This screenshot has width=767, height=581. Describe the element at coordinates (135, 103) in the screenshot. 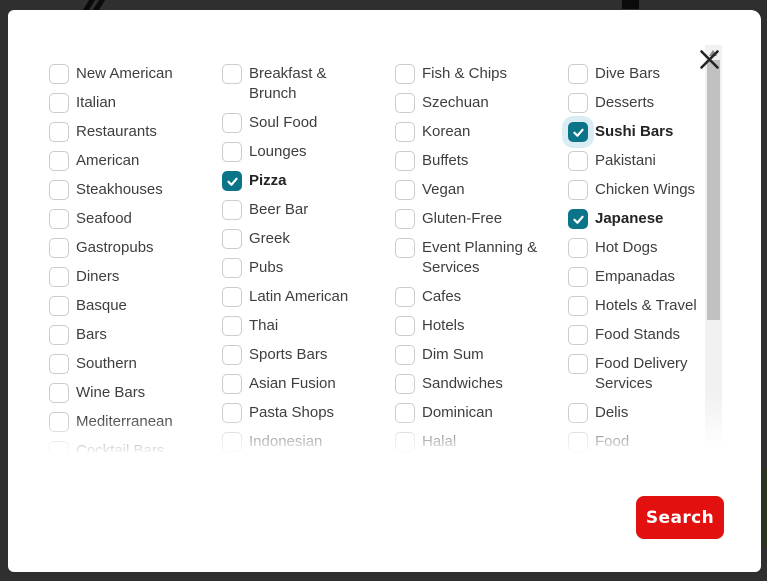

I see `category-option: Italian` at that location.